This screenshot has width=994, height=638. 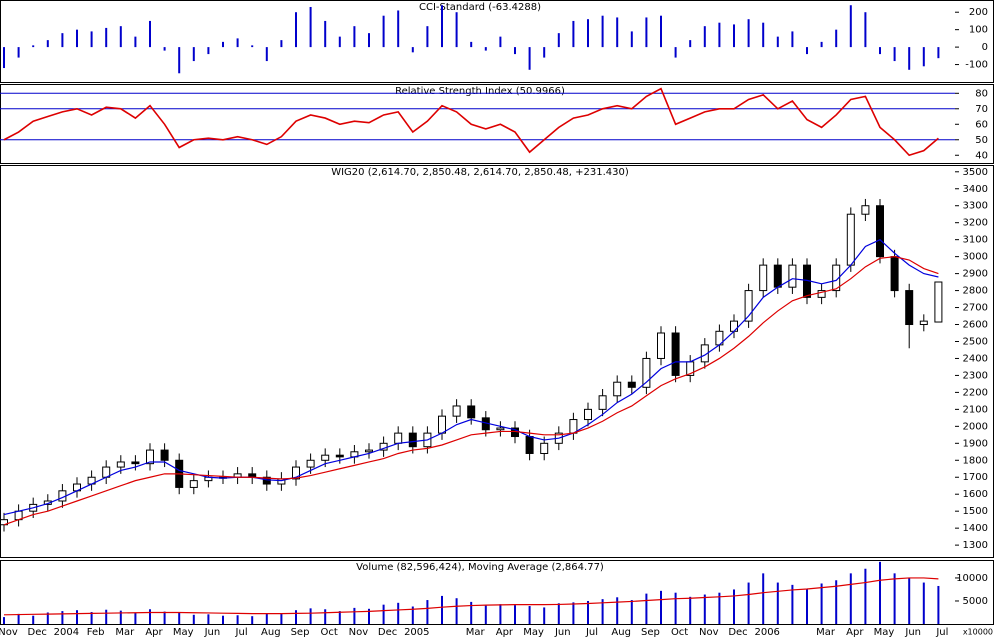 I want to click on unit-label: x10000, so click(x=978, y=632).